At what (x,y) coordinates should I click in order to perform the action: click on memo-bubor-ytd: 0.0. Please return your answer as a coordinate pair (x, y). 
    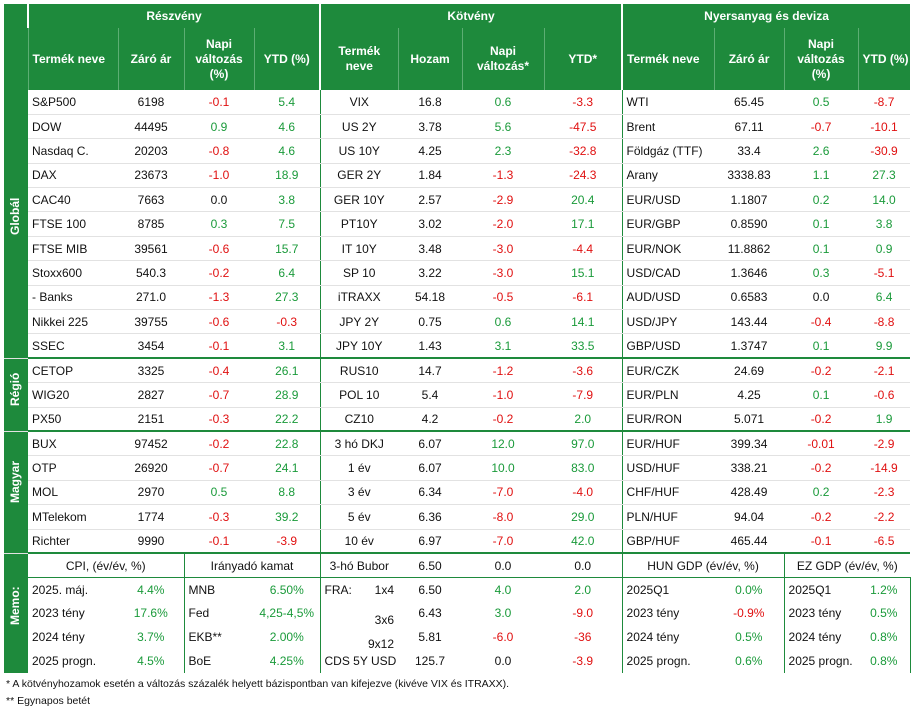
    Looking at the image, I should click on (583, 565).